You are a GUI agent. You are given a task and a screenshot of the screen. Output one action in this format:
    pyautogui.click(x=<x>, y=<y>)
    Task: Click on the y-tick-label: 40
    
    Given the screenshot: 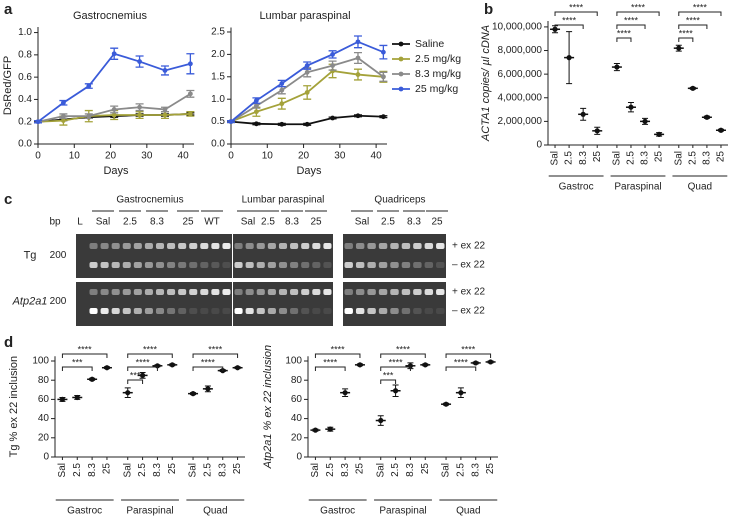 What is the action you would take?
    pyautogui.click(x=44, y=418)
    